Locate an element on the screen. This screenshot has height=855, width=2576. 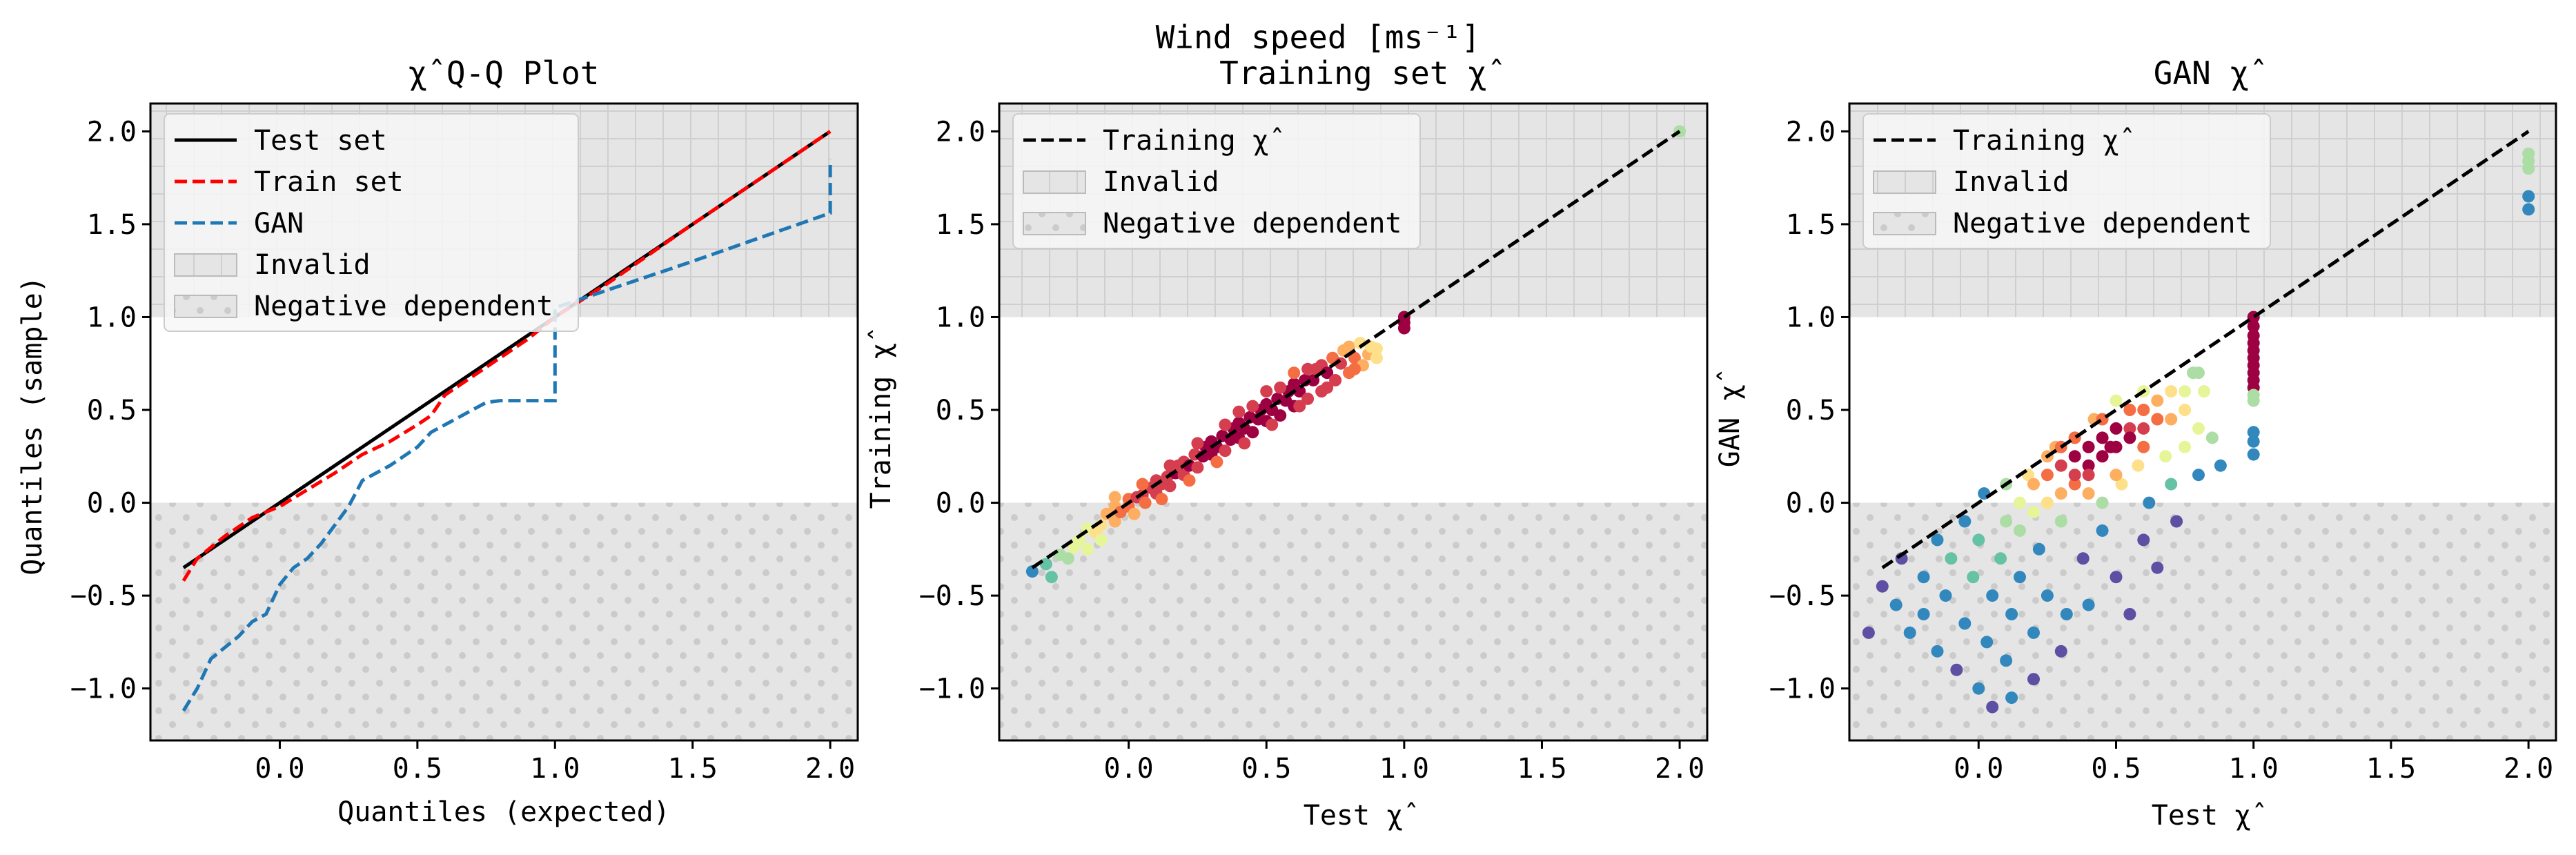
y-tick-label: 0.5 is located at coordinates (960, 410).